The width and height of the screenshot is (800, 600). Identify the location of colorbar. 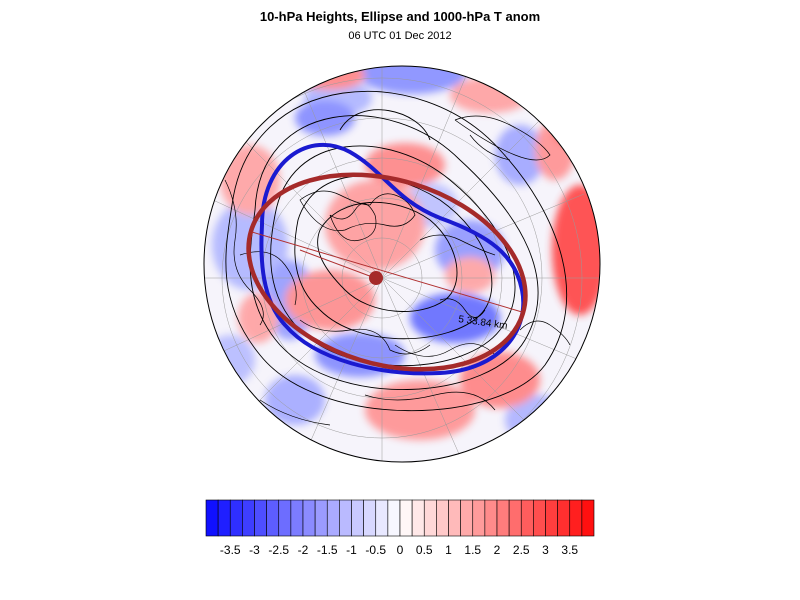
(400, 518).